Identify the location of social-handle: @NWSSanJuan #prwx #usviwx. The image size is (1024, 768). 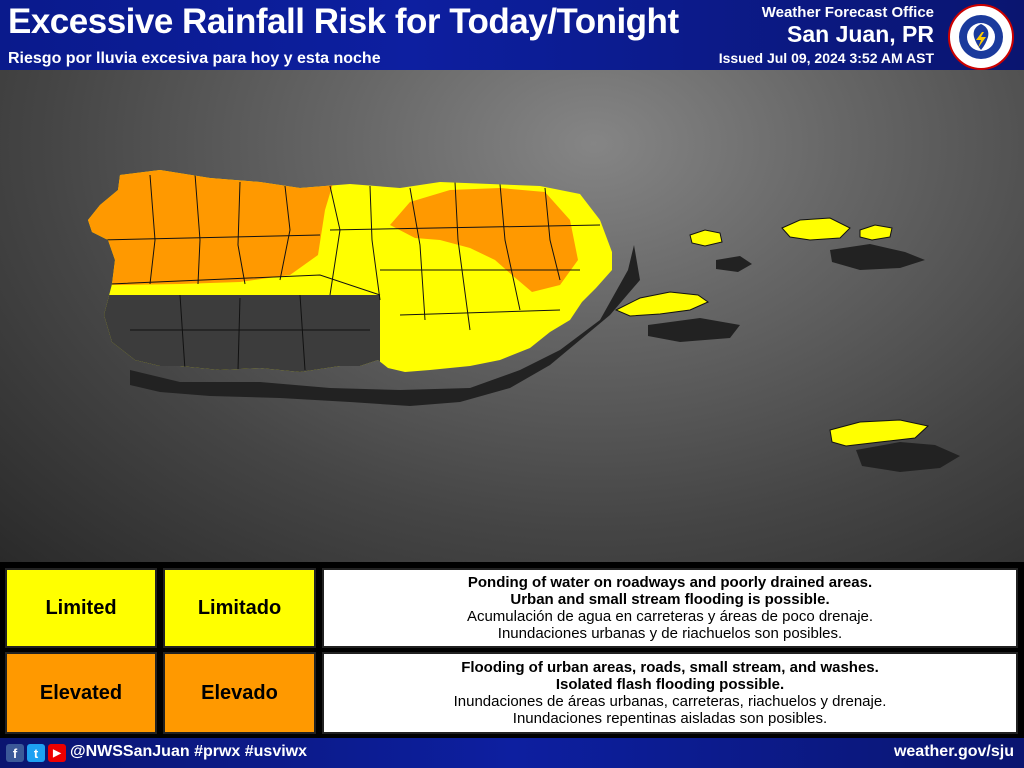
(189, 751).